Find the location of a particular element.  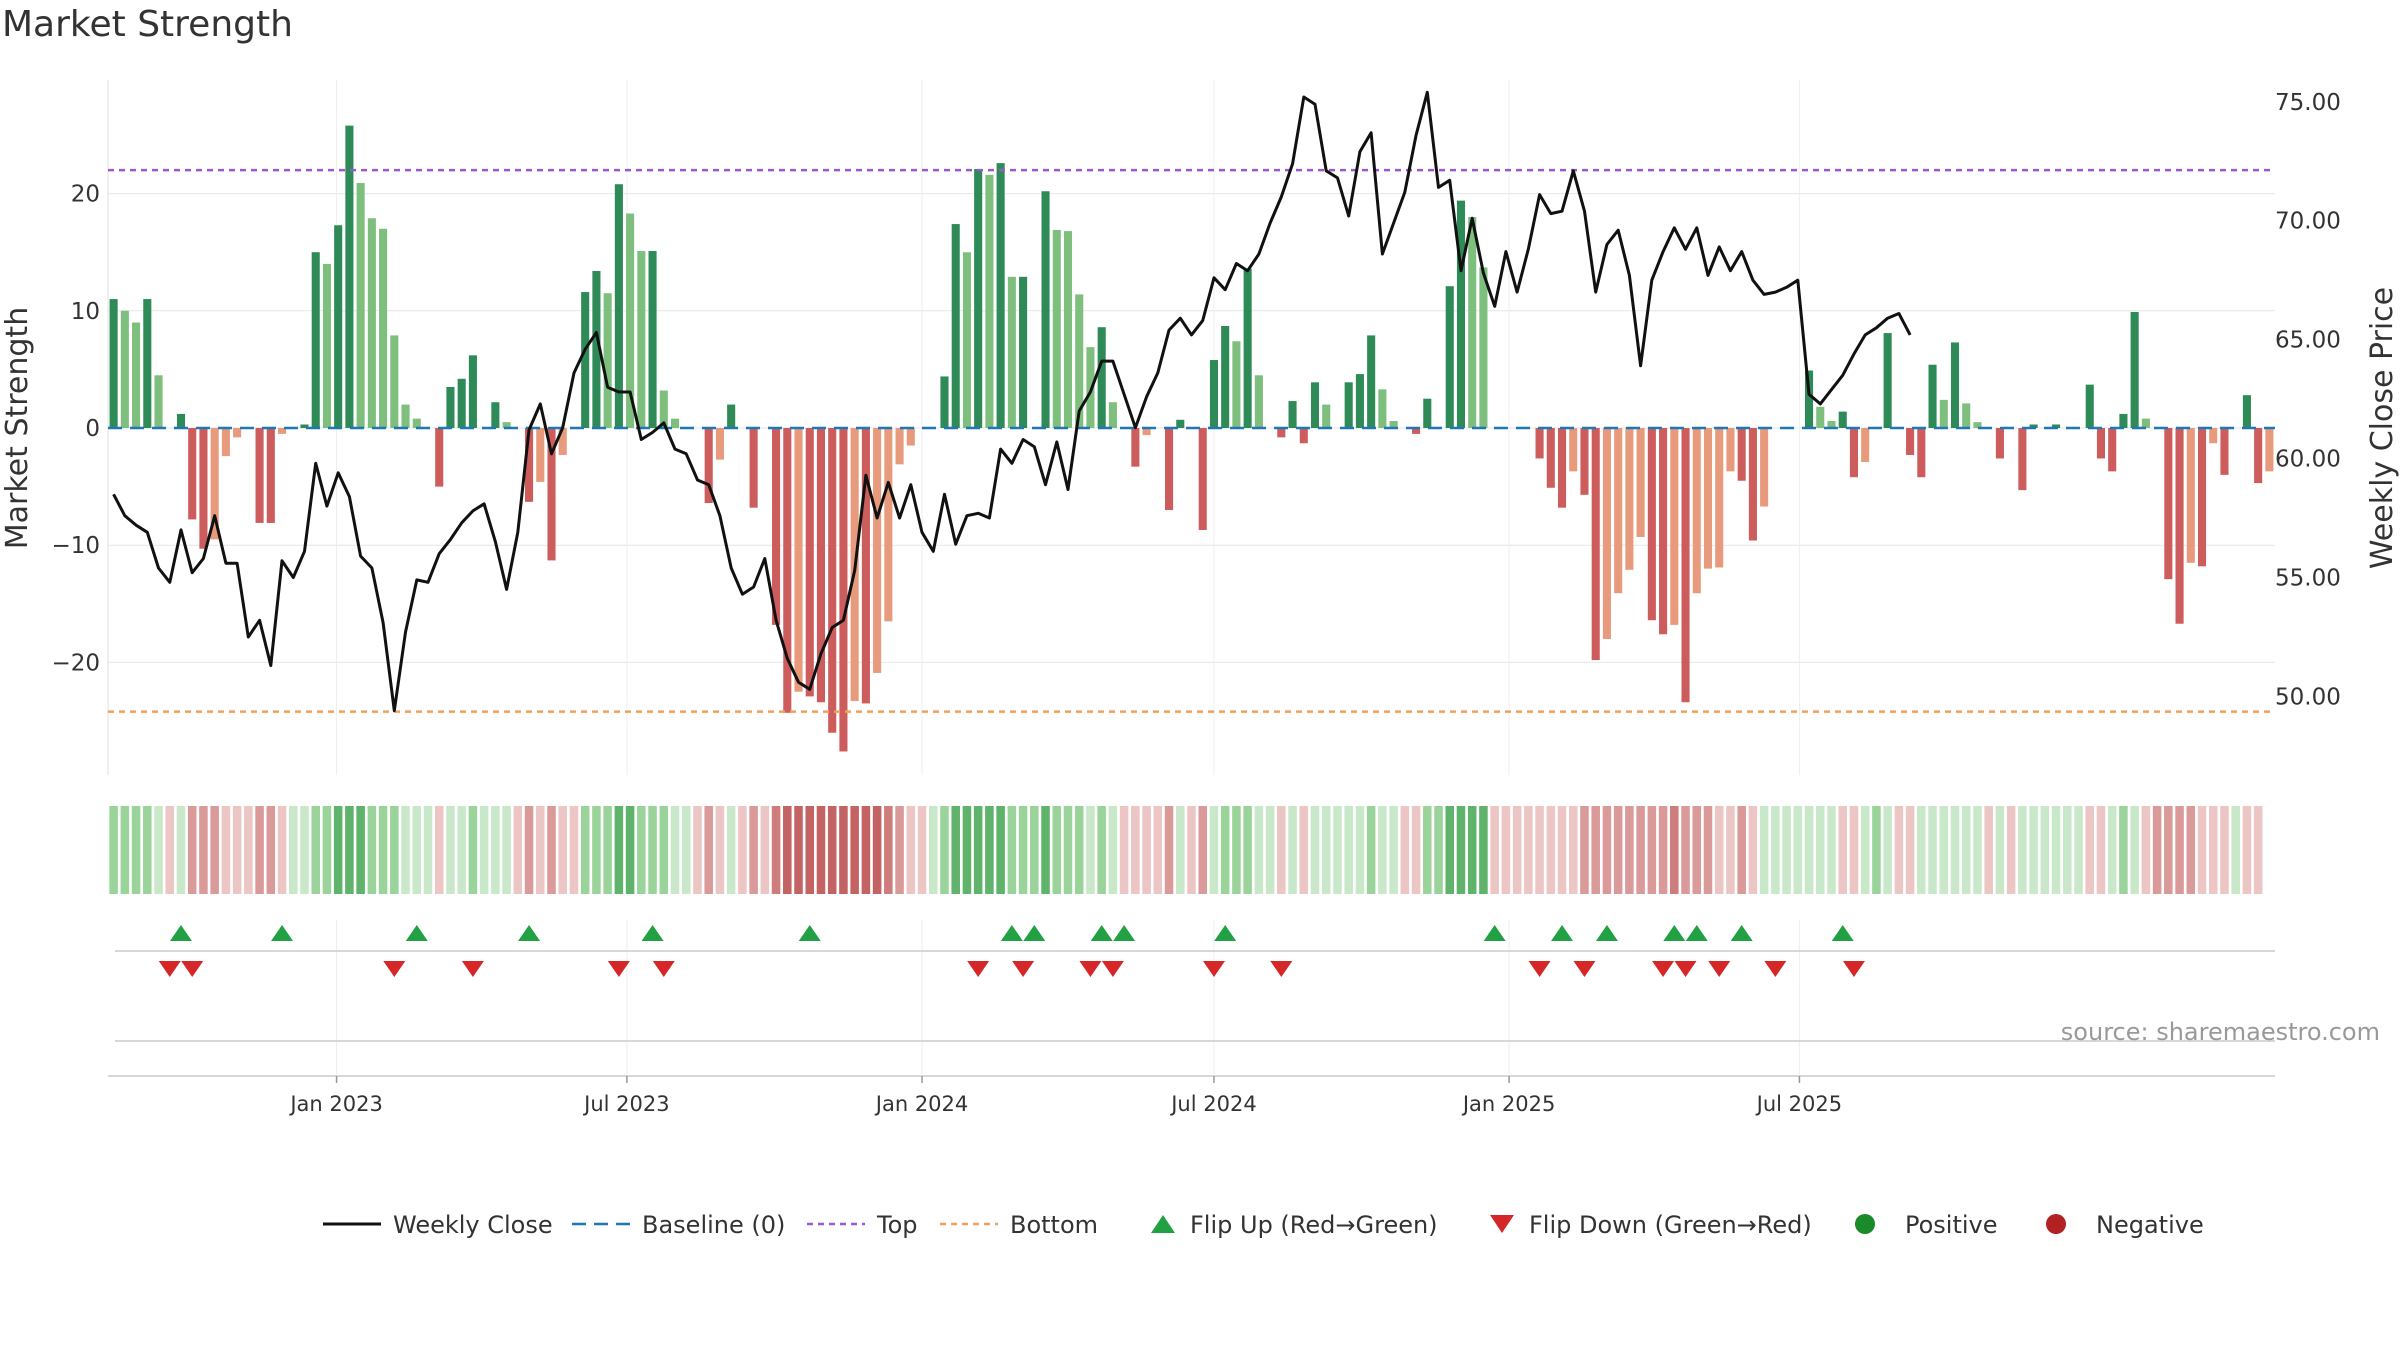

date-tick-label: Jul 2025 is located at coordinates (1798, 1104).